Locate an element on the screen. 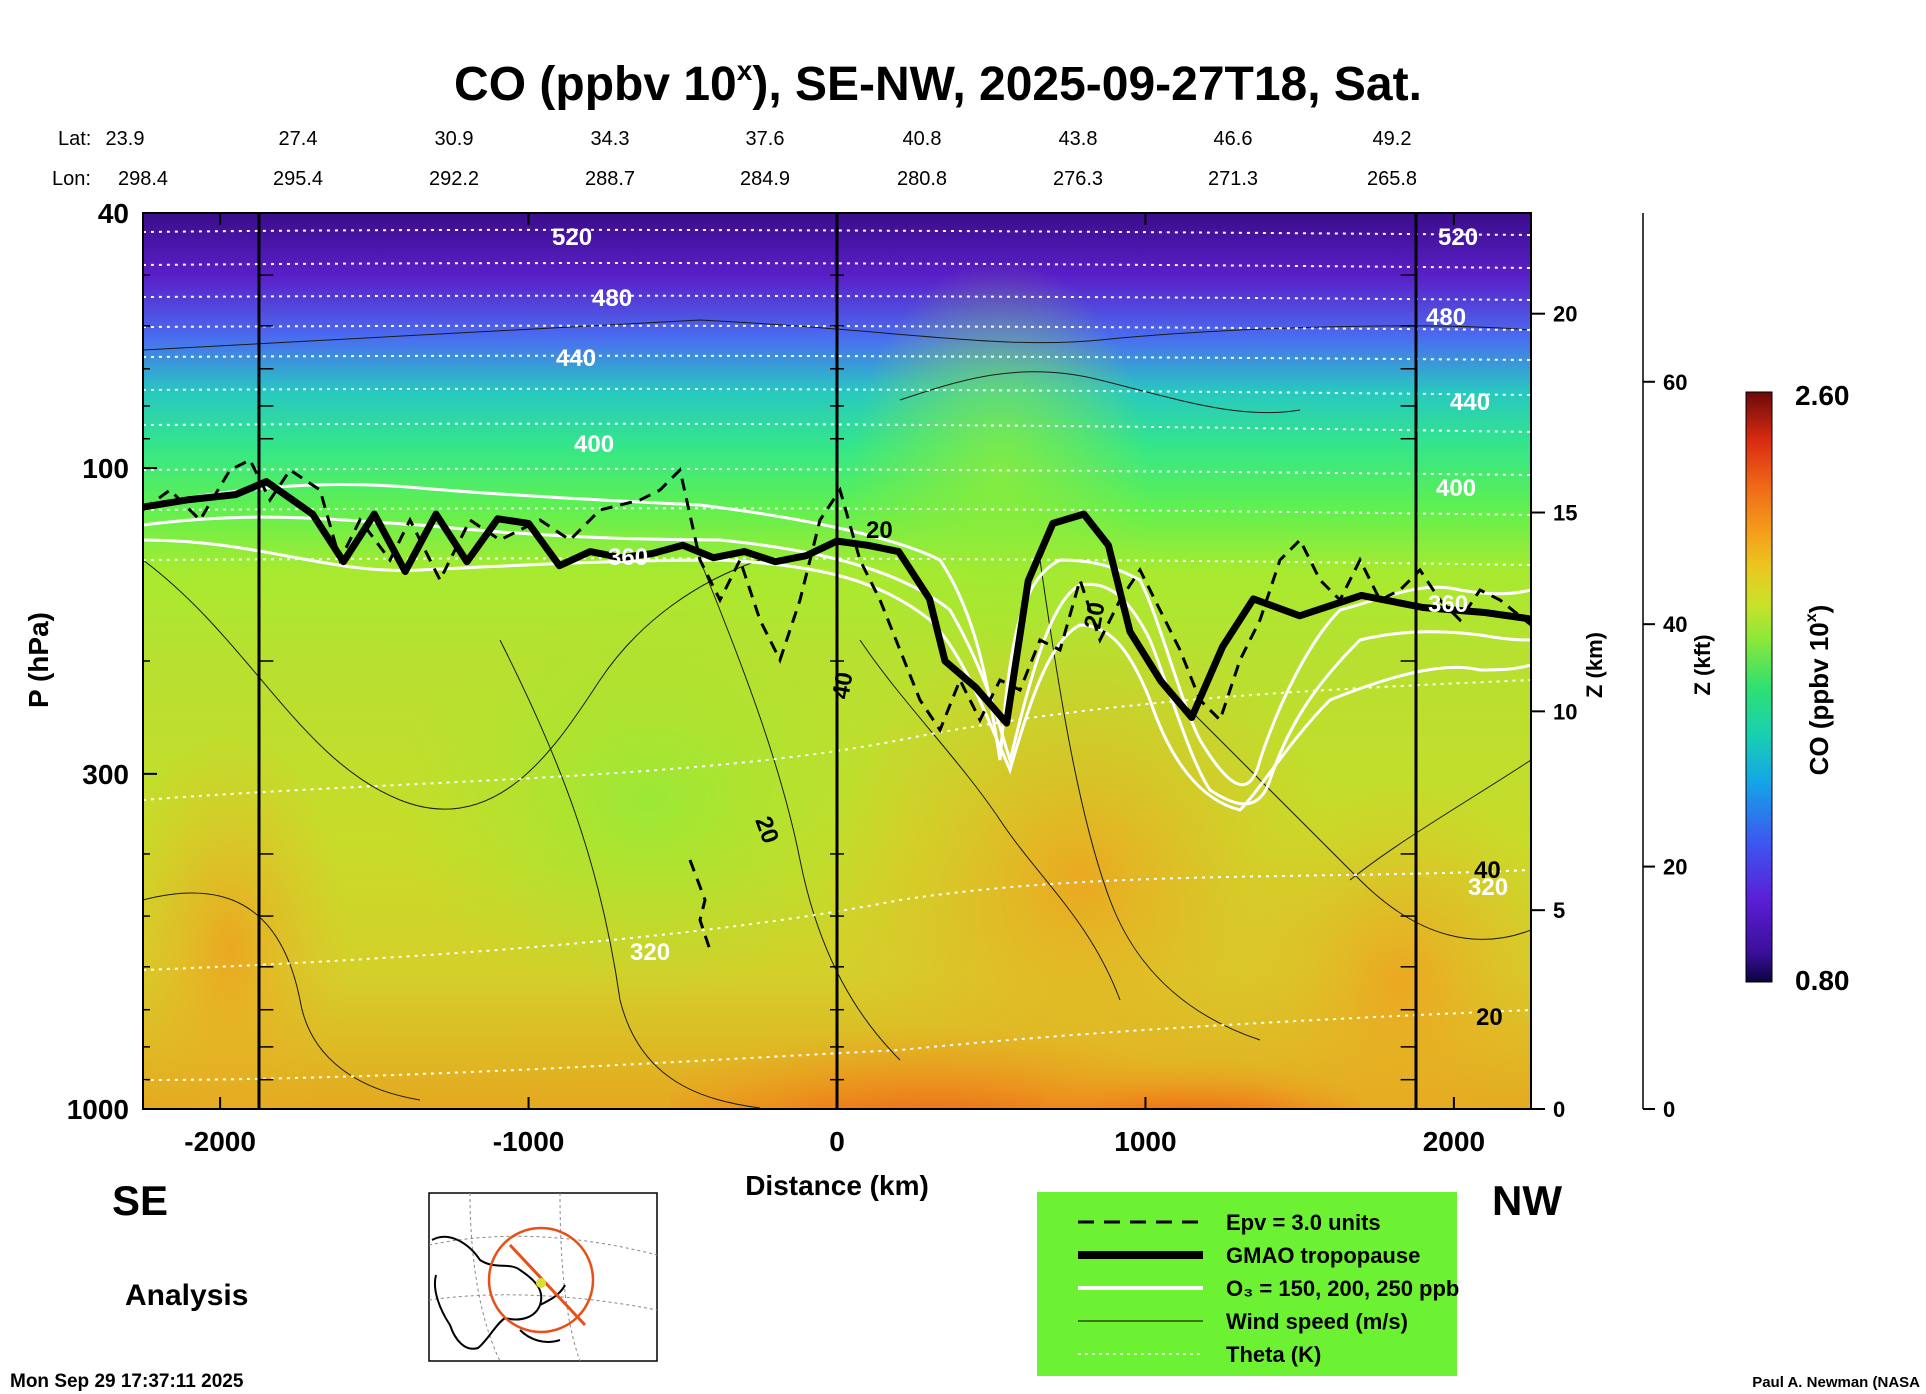 This screenshot has width=1926, height=1394. z-km-tick-label: 10 is located at coordinates (1565, 711).